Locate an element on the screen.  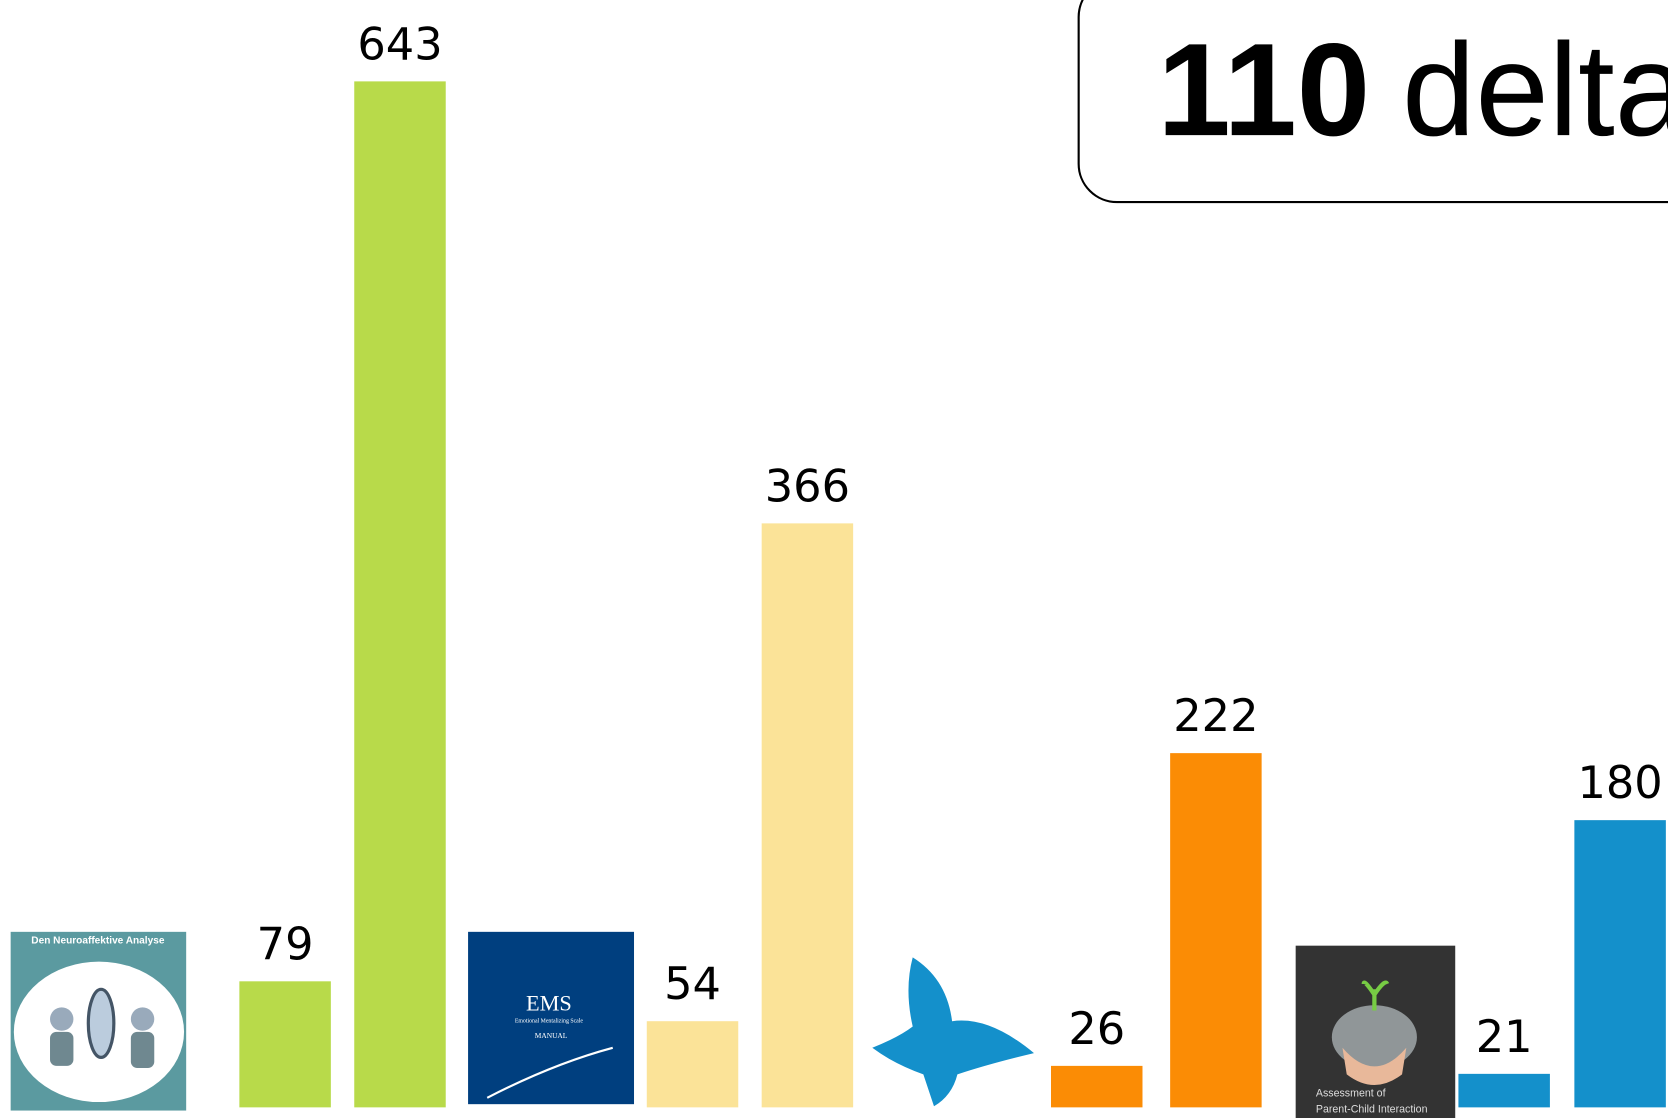
thumbnail-neuroaffektive: Den Neuroaffektive Analyse is located at coordinates (98, 1021).